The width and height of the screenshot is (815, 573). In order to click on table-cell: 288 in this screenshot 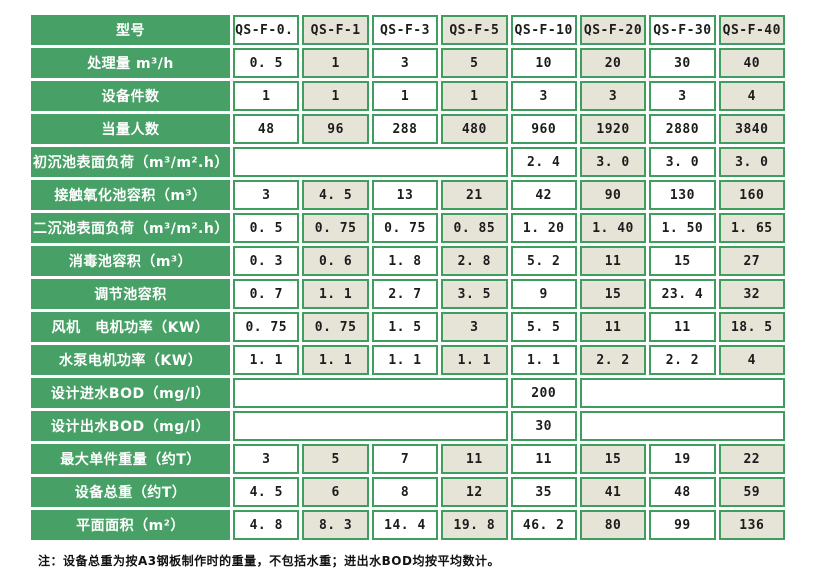, I will do `click(405, 129)`.